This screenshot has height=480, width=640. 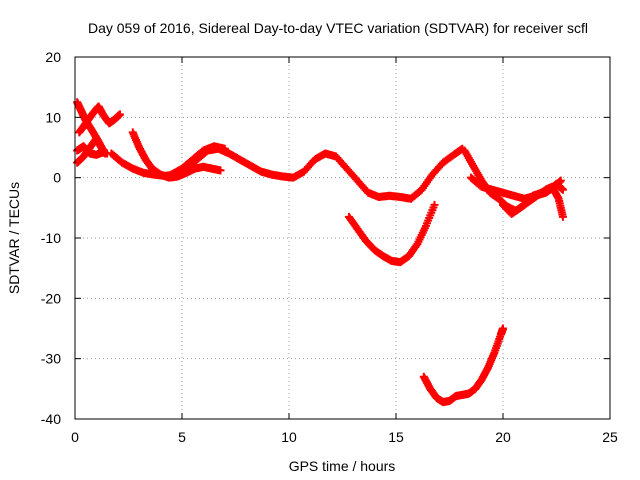 What do you see at coordinates (503, 437) in the screenshot?
I see `x-tick-label: 20` at bounding box center [503, 437].